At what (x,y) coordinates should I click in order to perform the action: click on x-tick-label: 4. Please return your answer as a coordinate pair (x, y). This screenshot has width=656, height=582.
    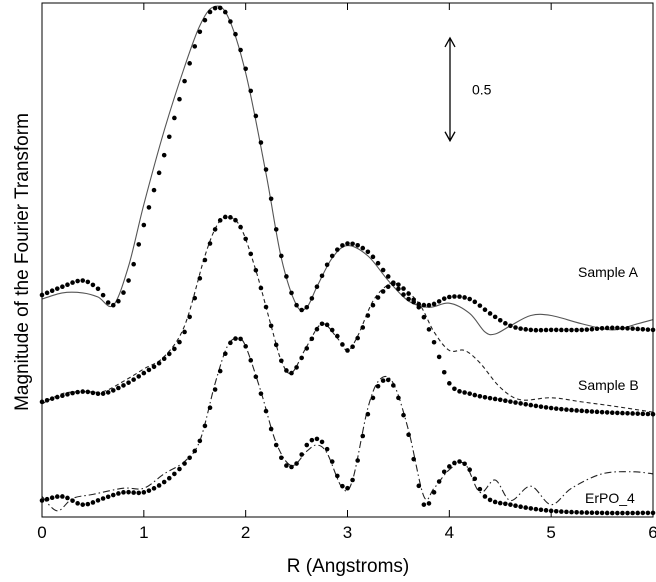
    Looking at the image, I should click on (449, 532).